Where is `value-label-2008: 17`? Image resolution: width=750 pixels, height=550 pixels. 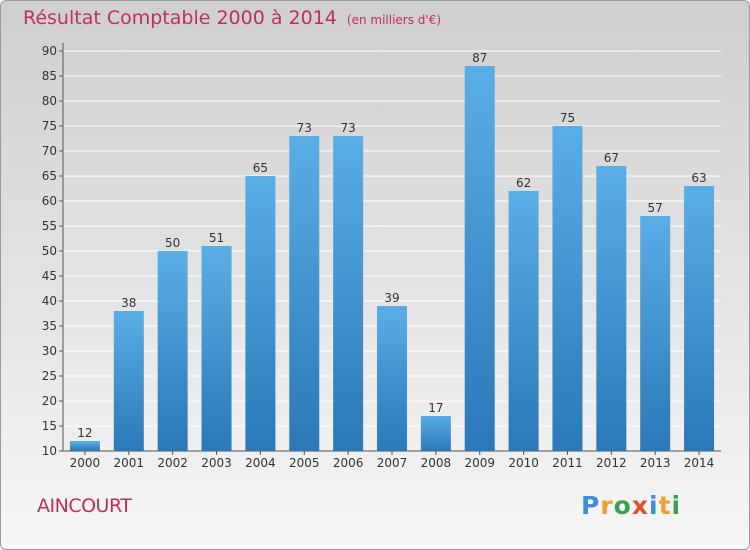 value-label-2008: 17 is located at coordinates (435, 408).